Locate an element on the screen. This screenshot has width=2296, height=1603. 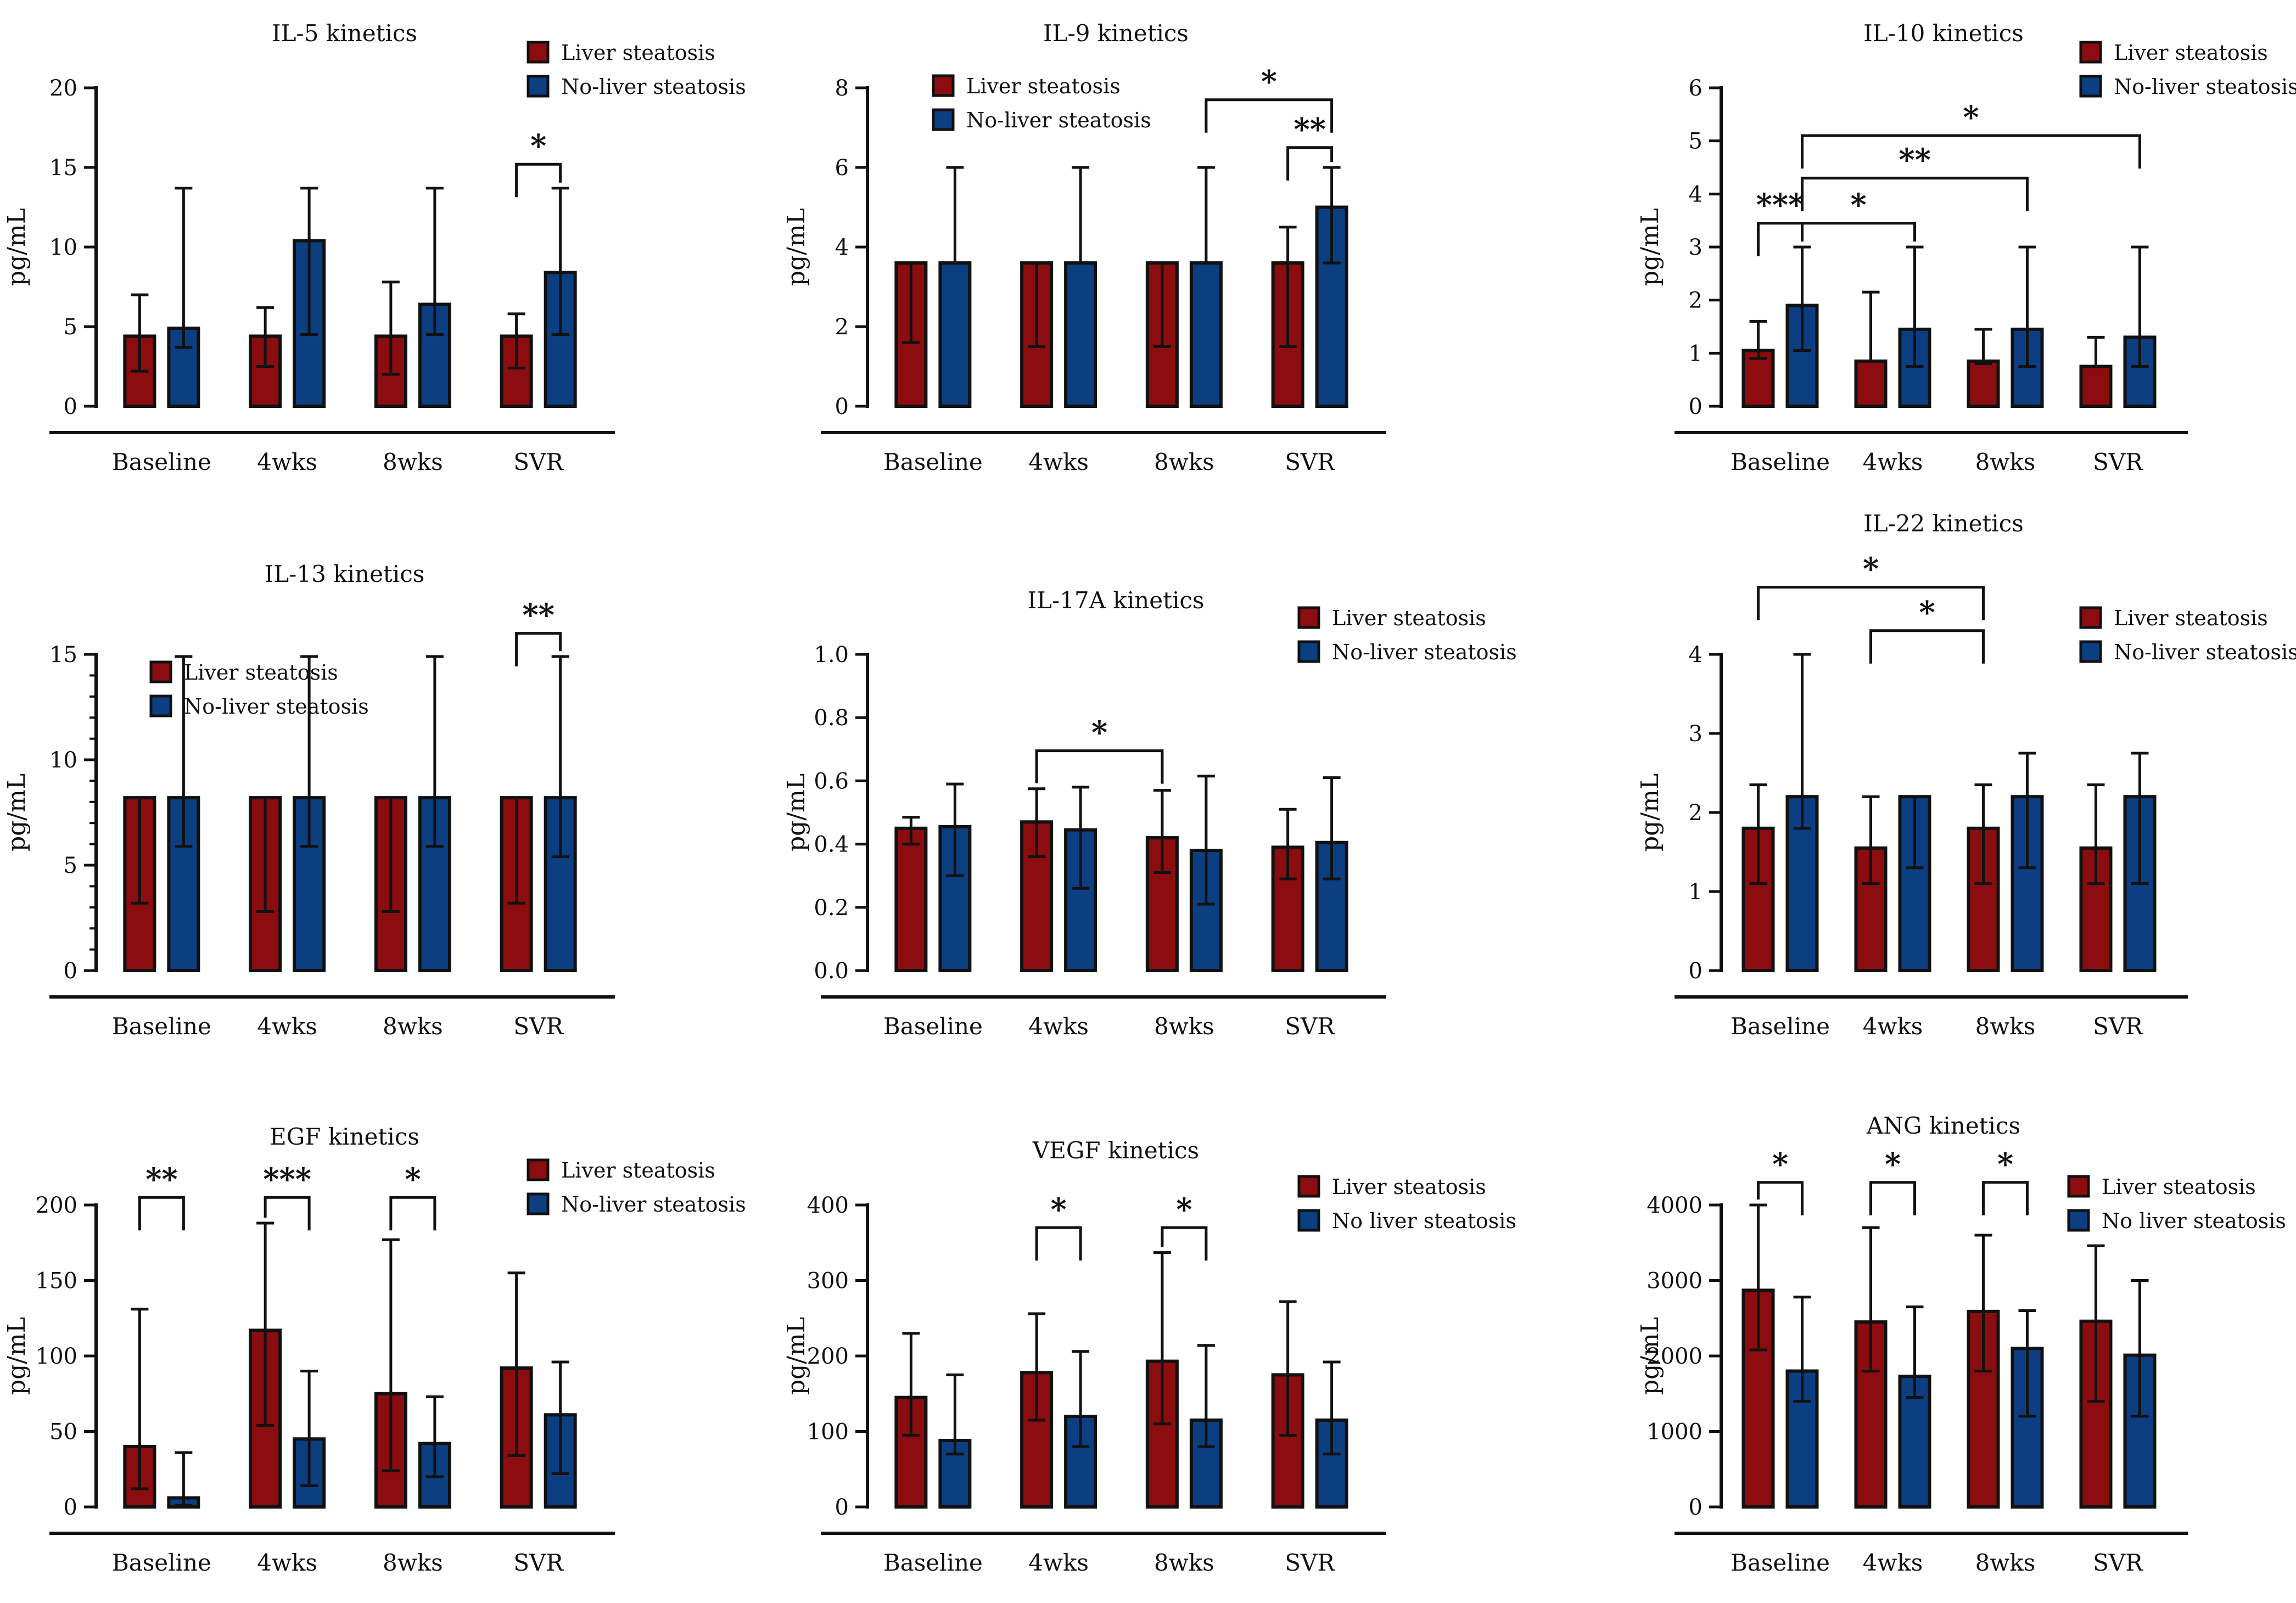
y-tick-label: 150 is located at coordinates (56, 1281).